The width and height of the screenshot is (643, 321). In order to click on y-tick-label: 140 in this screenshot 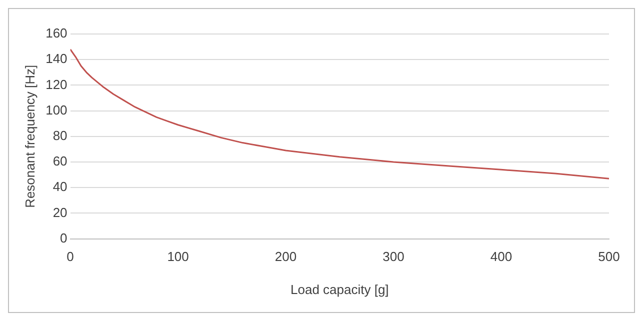, I will do `click(57, 58)`.